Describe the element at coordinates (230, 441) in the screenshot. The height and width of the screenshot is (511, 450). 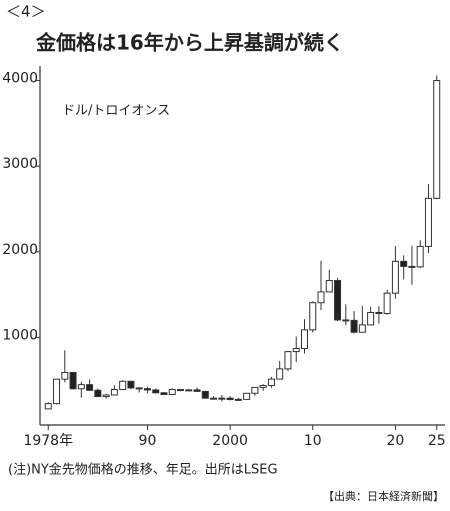
I see `x-tick-label: 2000` at that location.